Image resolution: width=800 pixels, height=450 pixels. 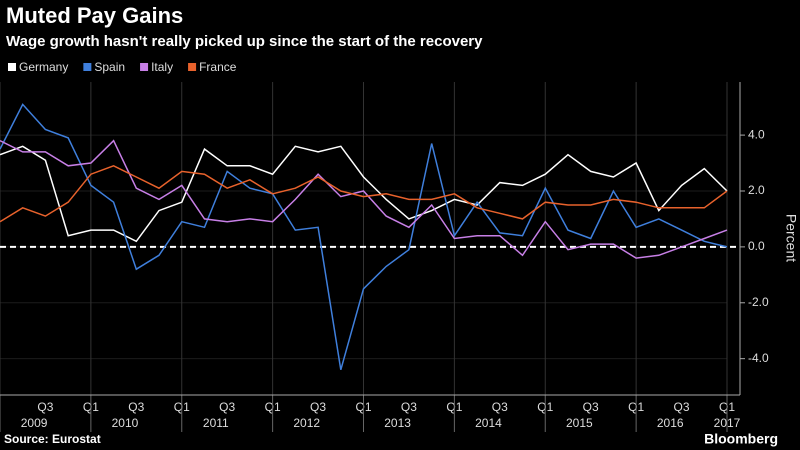 I want to click on y-tick-label: 2.0, so click(x=756, y=190).